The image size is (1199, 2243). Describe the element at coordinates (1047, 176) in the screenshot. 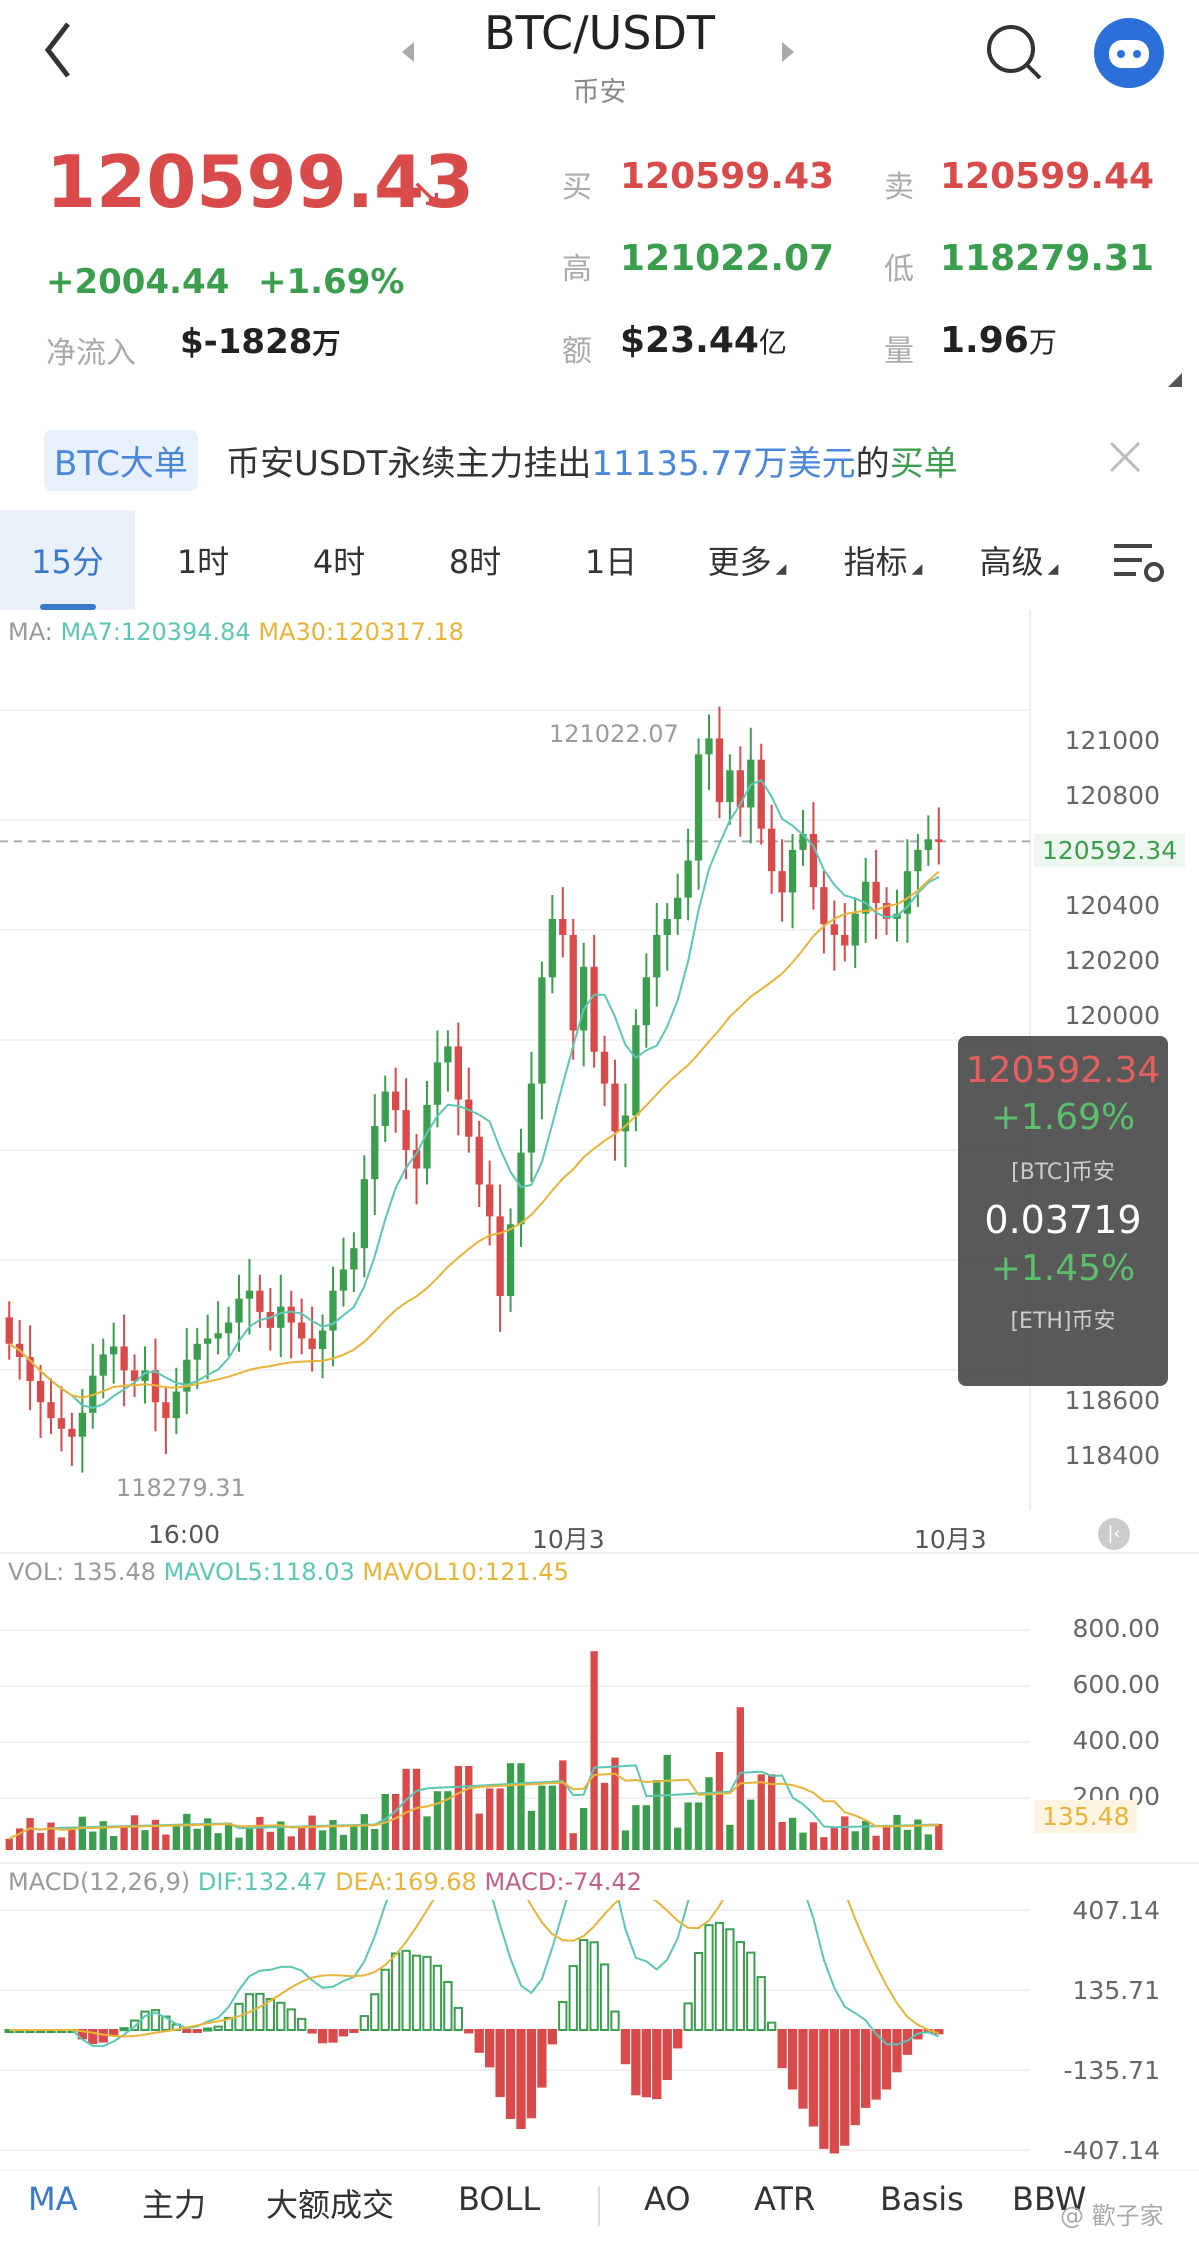

I see `sell-price: 120599.44` at that location.